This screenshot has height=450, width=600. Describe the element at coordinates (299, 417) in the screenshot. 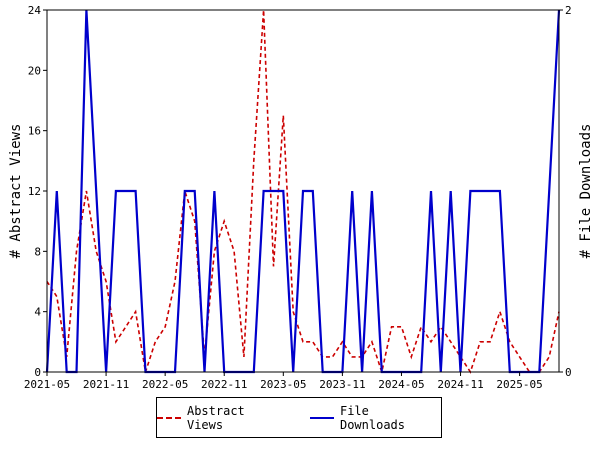

I see `legend: Abstract Views File Downloads` at that location.